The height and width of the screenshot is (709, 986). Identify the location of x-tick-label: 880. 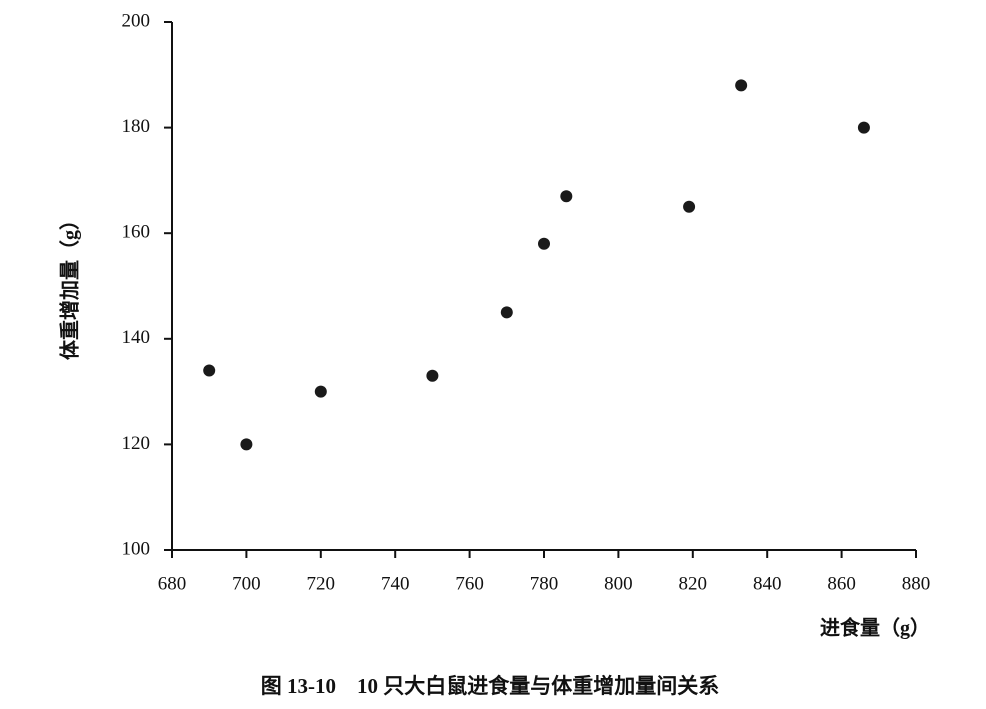
(916, 583).